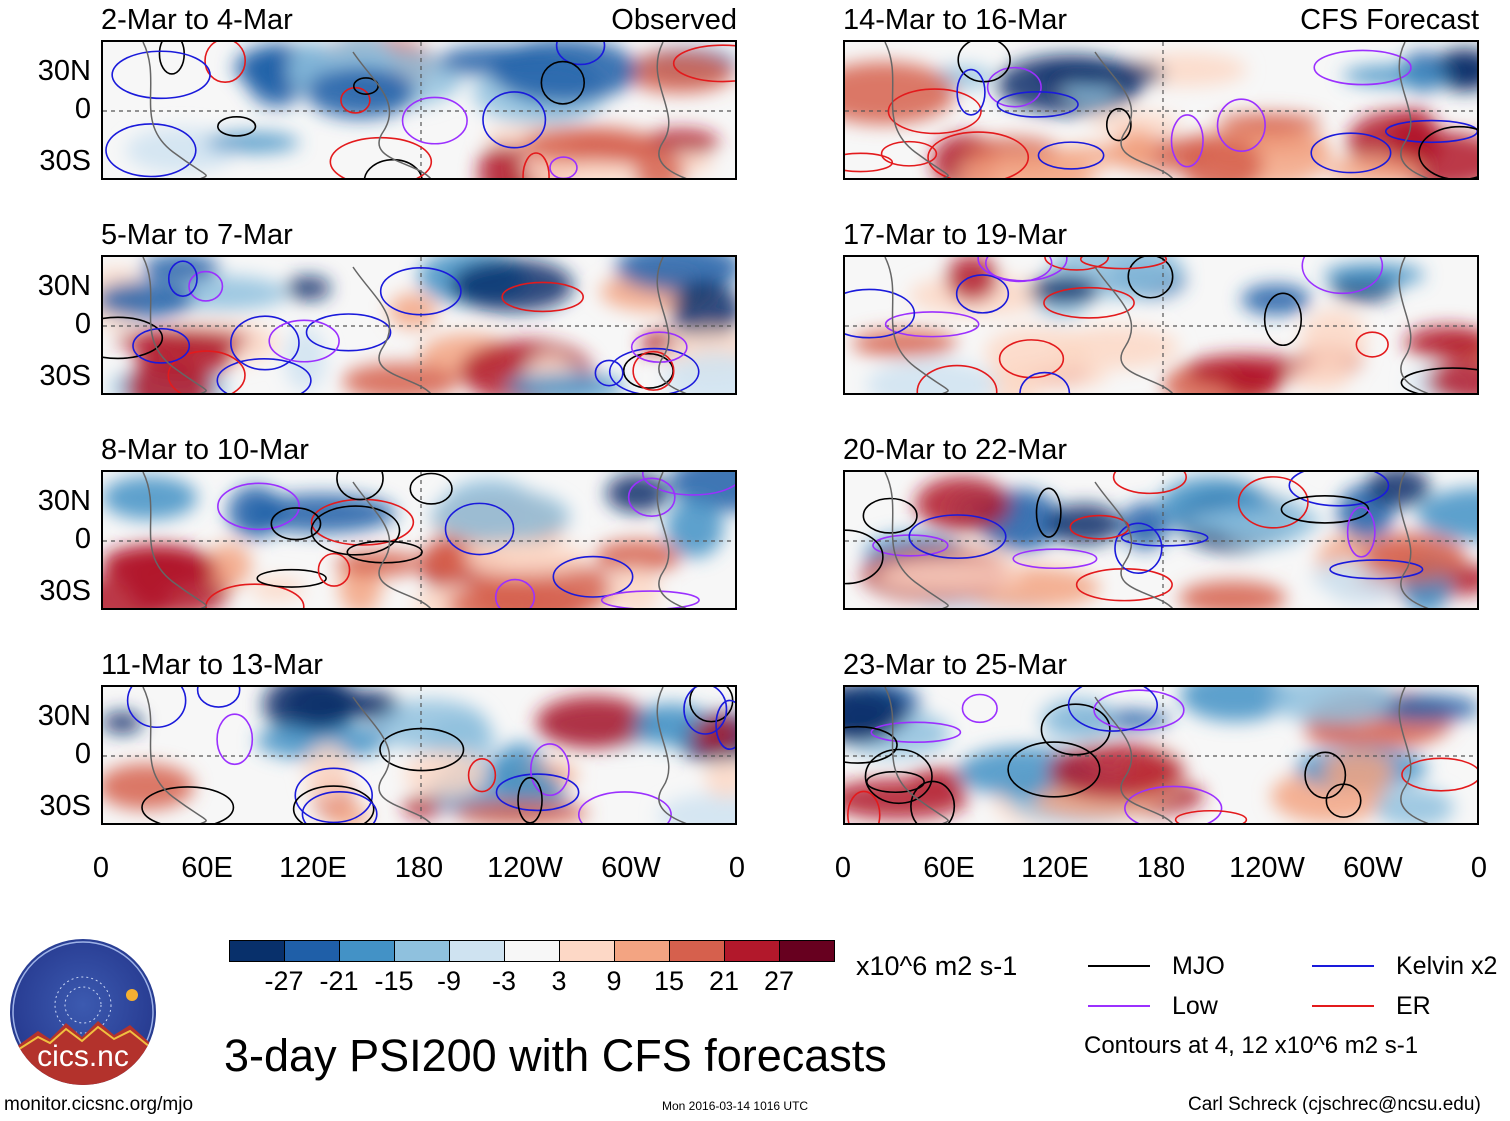 Image resolution: width=1510 pixels, height=1121 pixels. I want to click on x-tick-label: 180, so click(1161, 868).